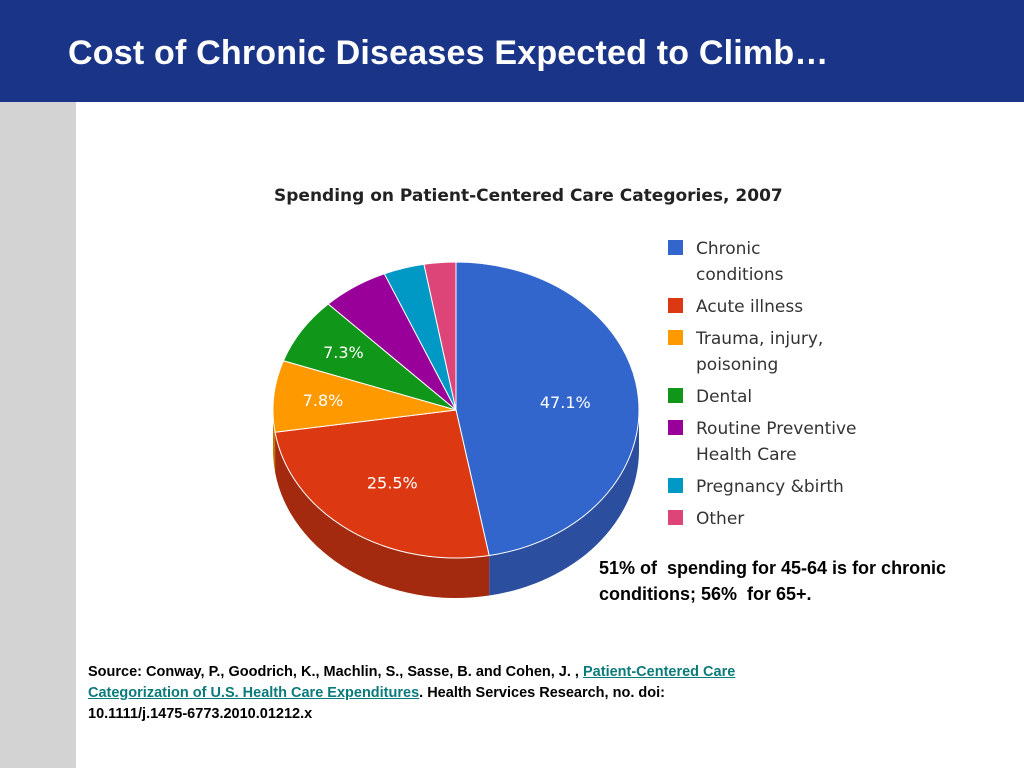 This screenshot has width=1024, height=768. What do you see at coordinates (740, 262) in the screenshot?
I see `legend-label-0: Chronic conditions` at bounding box center [740, 262].